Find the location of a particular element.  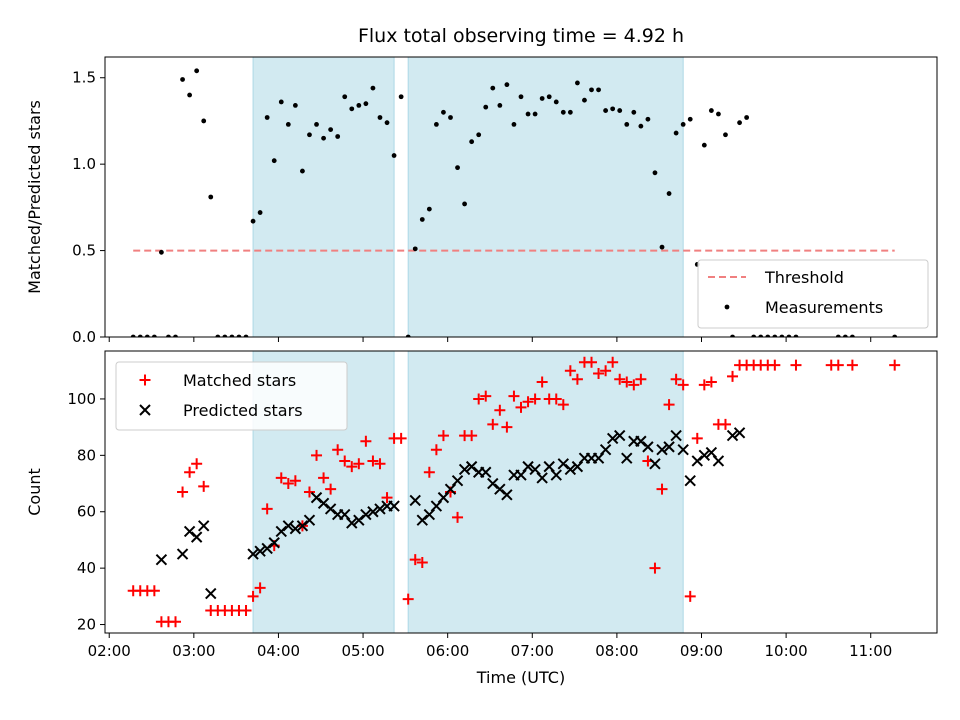

y-tick-label: 1.5 is located at coordinates (84, 78).